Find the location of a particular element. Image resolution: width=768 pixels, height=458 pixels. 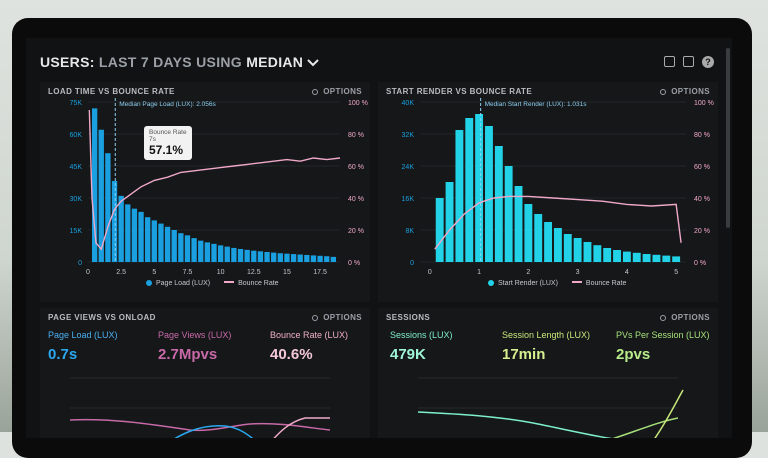

panel-title: START RENDER VS BOUNCE RATE is located at coordinates (459, 91).